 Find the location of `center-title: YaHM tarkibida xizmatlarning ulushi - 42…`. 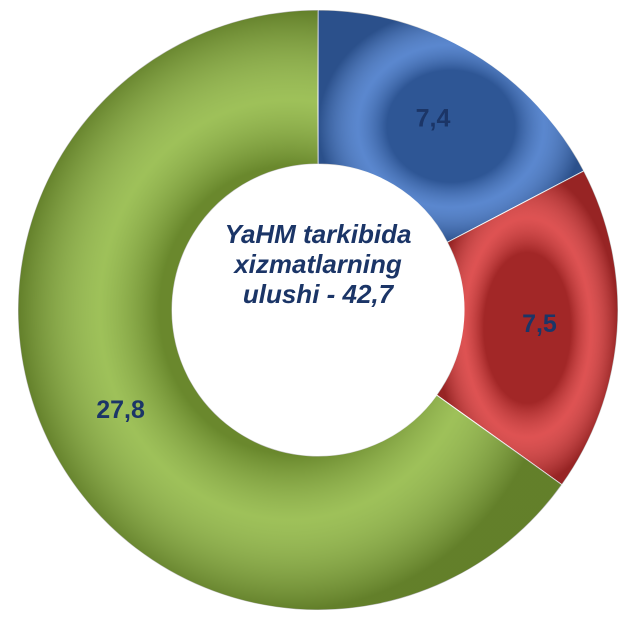

center-title: YaHM tarkibida xizmatlarning ulushi - 42… is located at coordinates (318, 264).